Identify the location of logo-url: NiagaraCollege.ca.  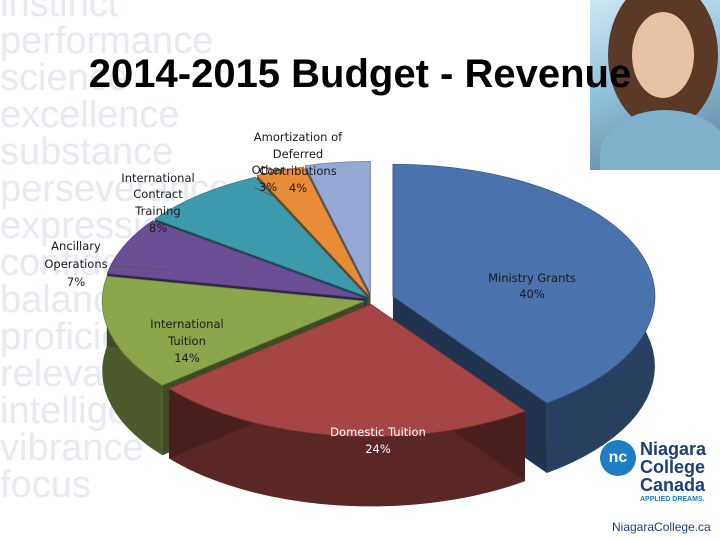
(661, 527).